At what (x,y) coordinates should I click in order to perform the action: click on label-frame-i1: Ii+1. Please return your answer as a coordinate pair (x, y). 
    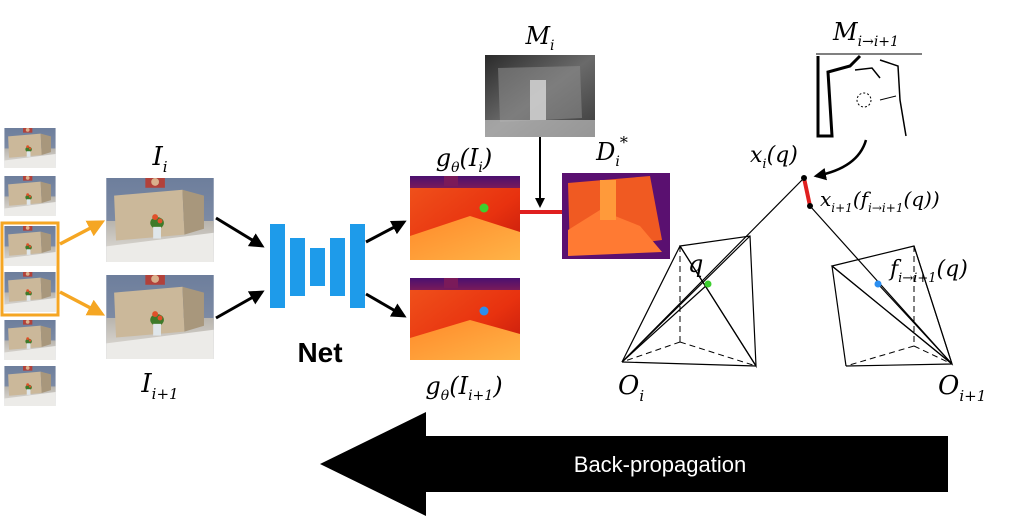
    Looking at the image, I should click on (159, 386).